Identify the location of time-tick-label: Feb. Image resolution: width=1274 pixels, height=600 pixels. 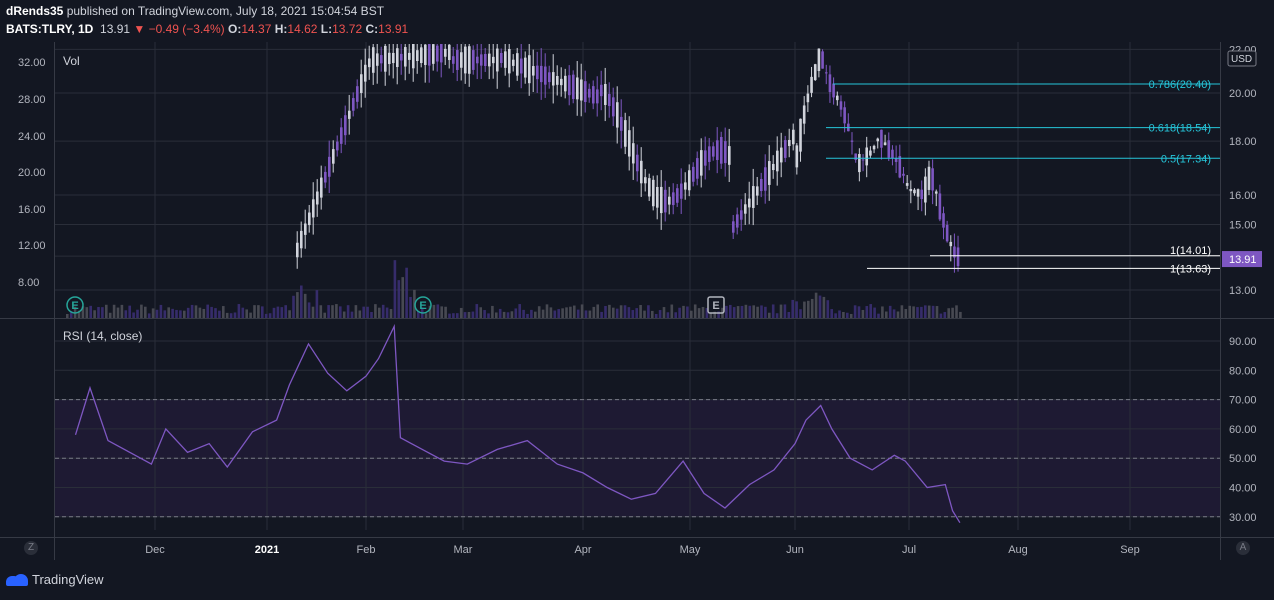
(366, 550).